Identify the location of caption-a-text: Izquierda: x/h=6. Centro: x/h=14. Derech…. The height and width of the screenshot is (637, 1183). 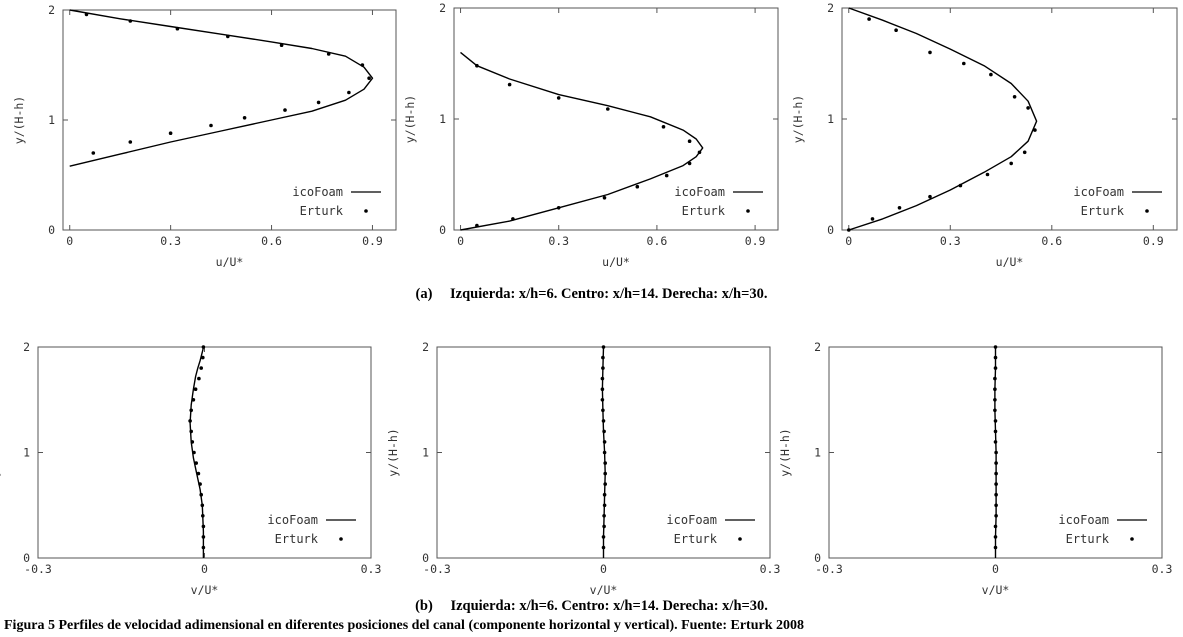
(609, 294).